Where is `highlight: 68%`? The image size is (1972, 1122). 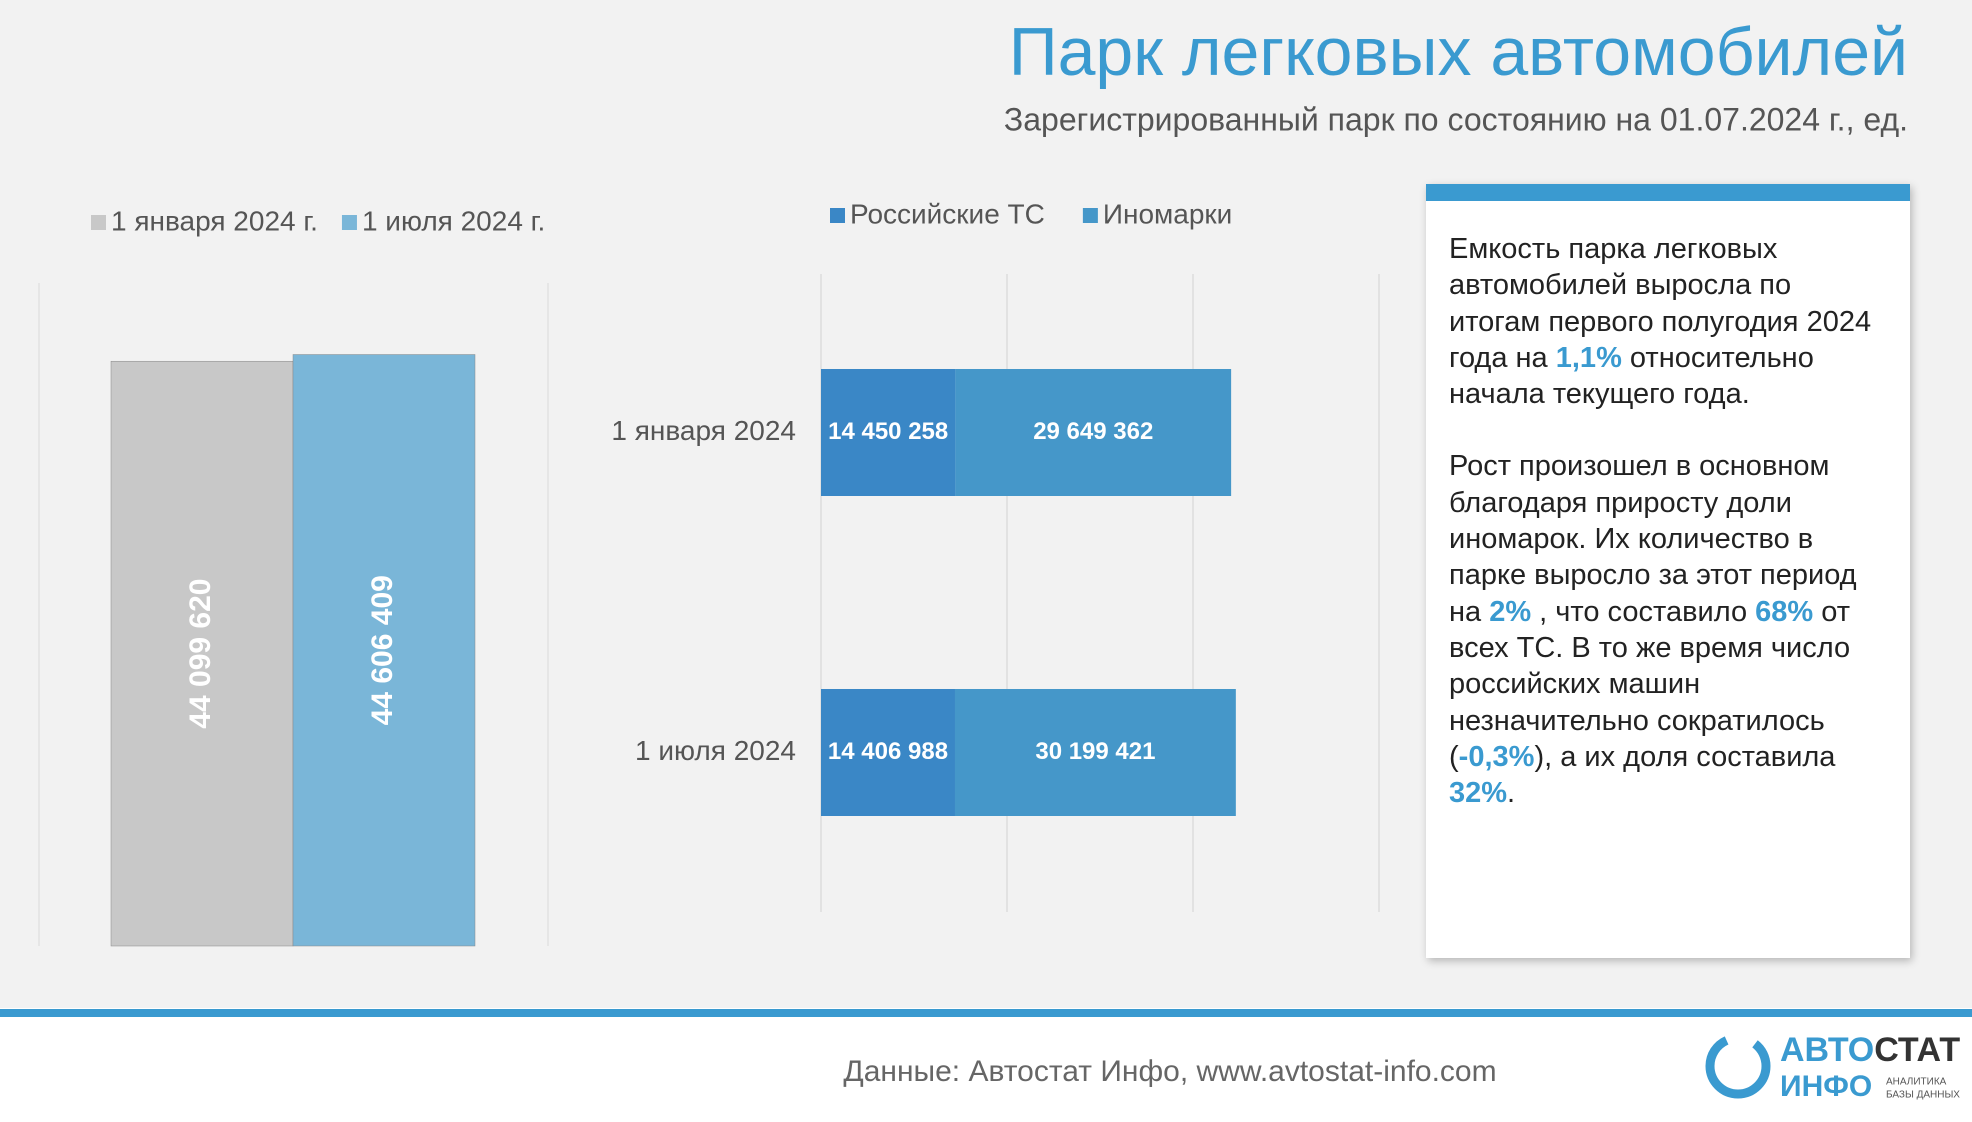
highlight: 68% is located at coordinates (1784, 611).